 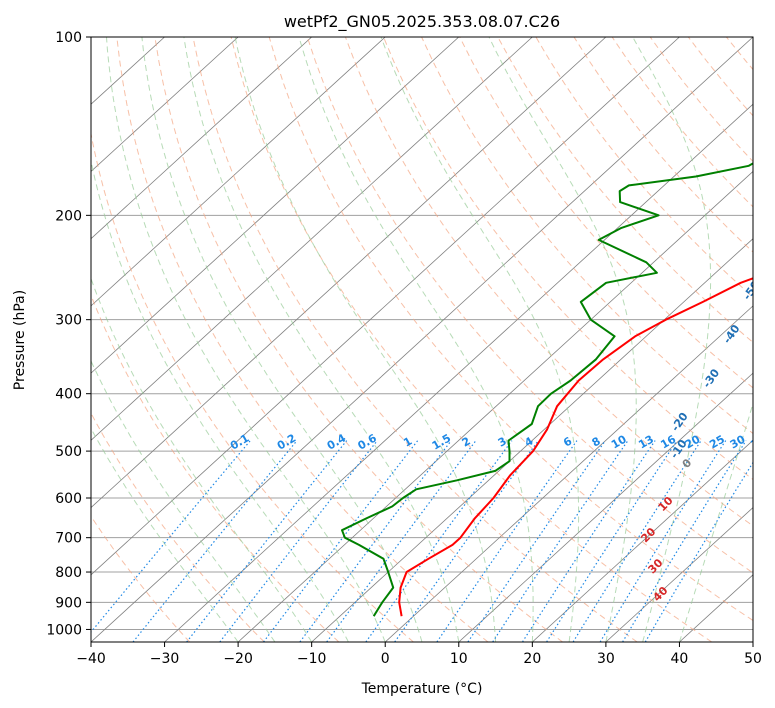 I want to click on y-axis-label: Pressure (hPa), so click(x=20, y=340).